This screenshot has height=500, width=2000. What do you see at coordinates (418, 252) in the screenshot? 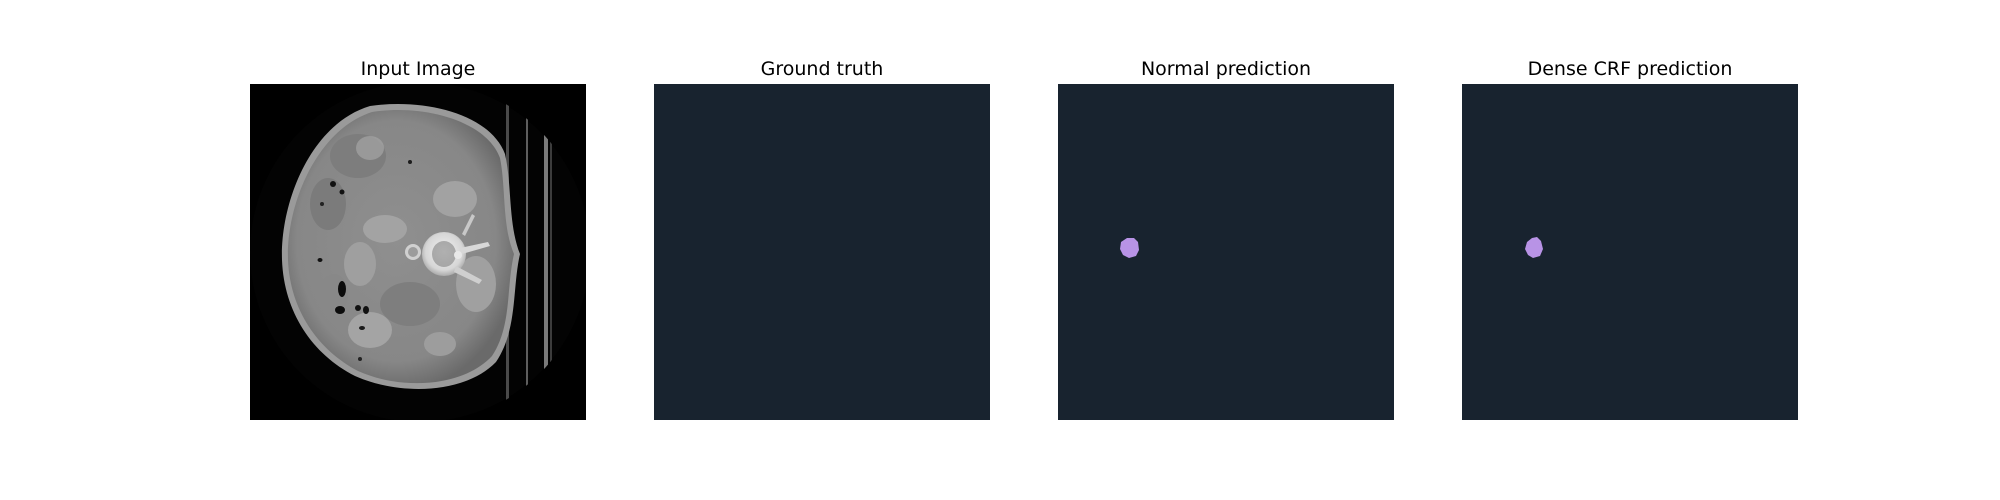
I see `ct-scan-image` at bounding box center [418, 252].